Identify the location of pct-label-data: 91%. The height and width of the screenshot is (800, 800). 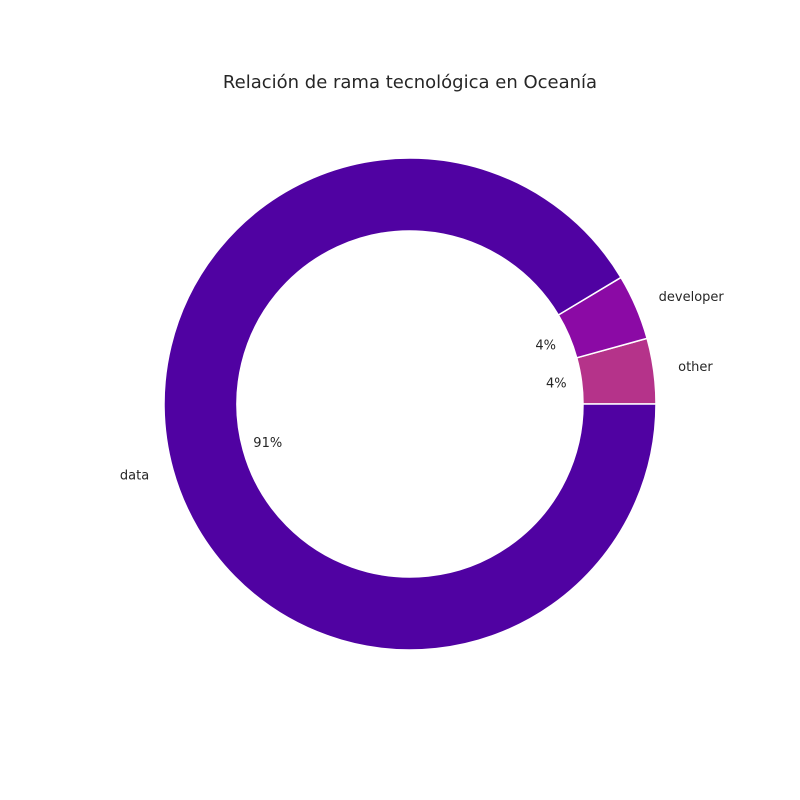
(267, 443).